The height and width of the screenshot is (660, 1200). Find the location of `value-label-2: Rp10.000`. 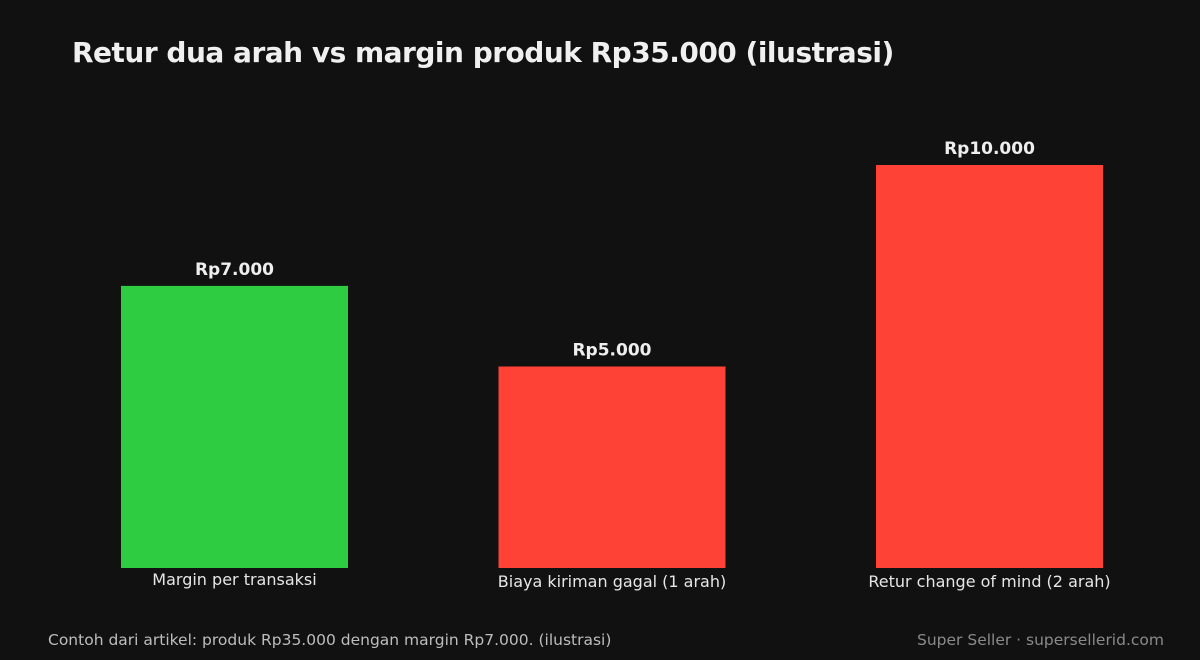

value-label-2: Rp10.000 is located at coordinates (989, 149).